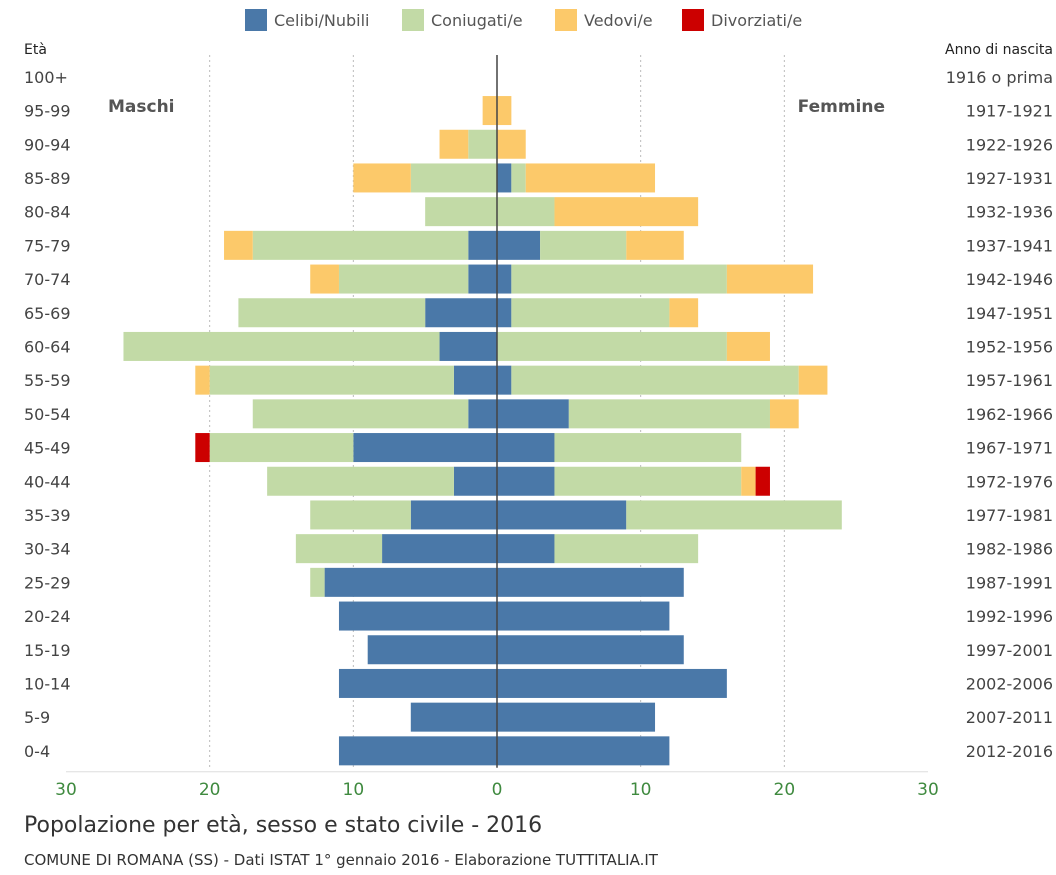 The width and height of the screenshot is (1056, 875). Describe the element at coordinates (47, 144) in the screenshot. I see `age-tick-label: 90-94` at that location.